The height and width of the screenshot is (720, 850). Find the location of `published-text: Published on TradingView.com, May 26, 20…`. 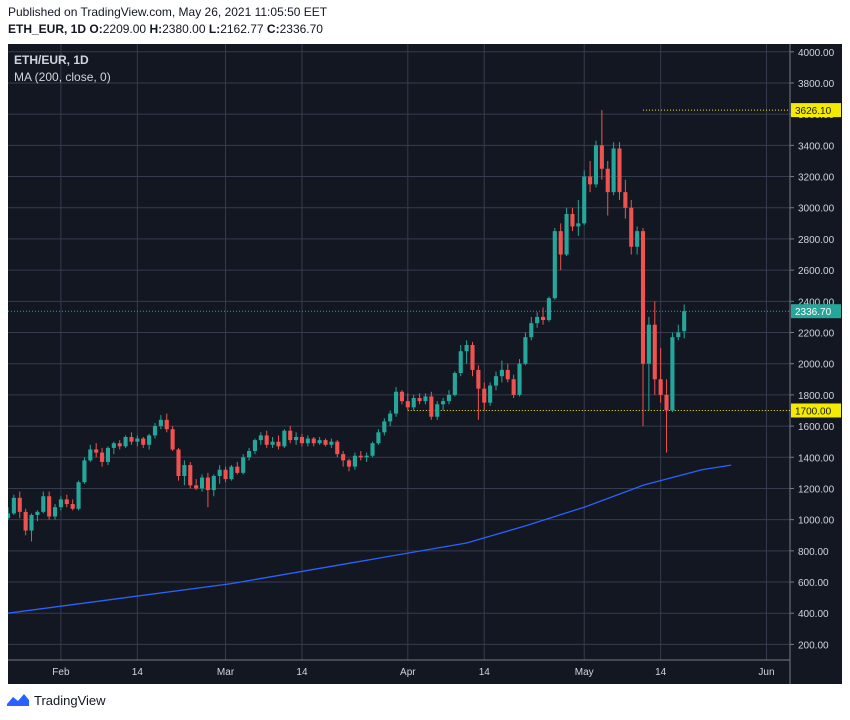

published-text: Published on TradingView.com, May 26, 20… is located at coordinates (168, 12).